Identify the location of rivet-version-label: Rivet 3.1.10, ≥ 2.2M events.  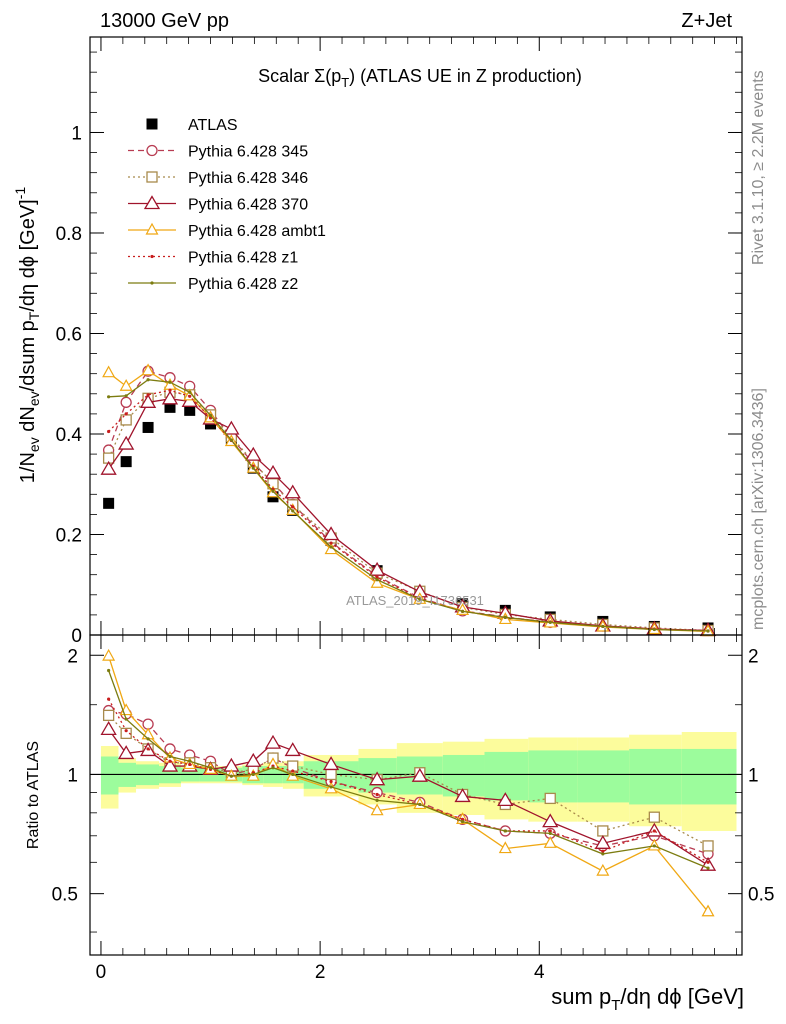
(758, 167).